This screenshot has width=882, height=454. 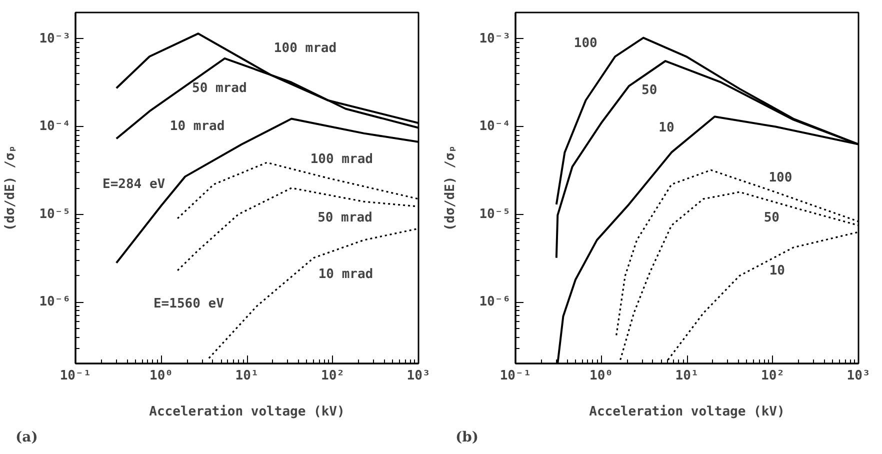 I want to click on text: (a), so click(x=27, y=438).